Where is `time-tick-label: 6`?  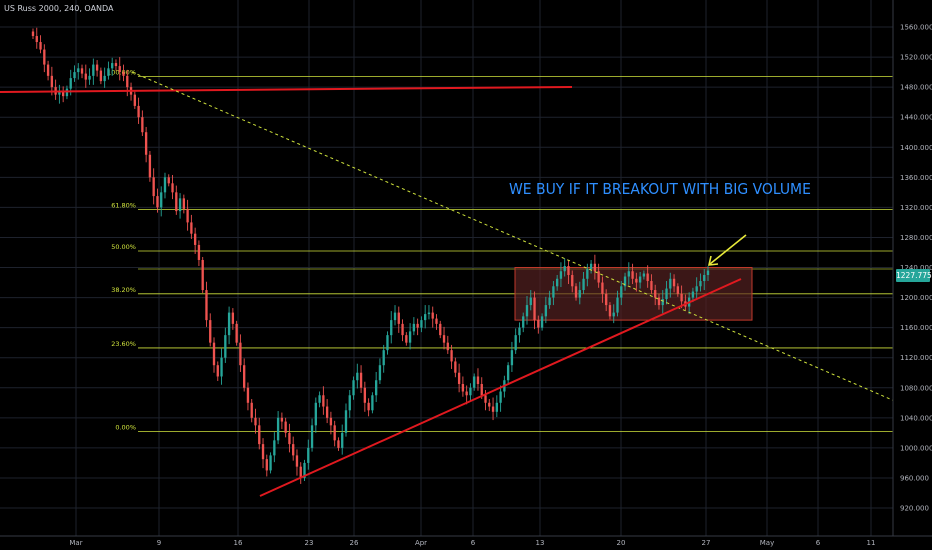
time-tick-label: 6 is located at coordinates (473, 543).